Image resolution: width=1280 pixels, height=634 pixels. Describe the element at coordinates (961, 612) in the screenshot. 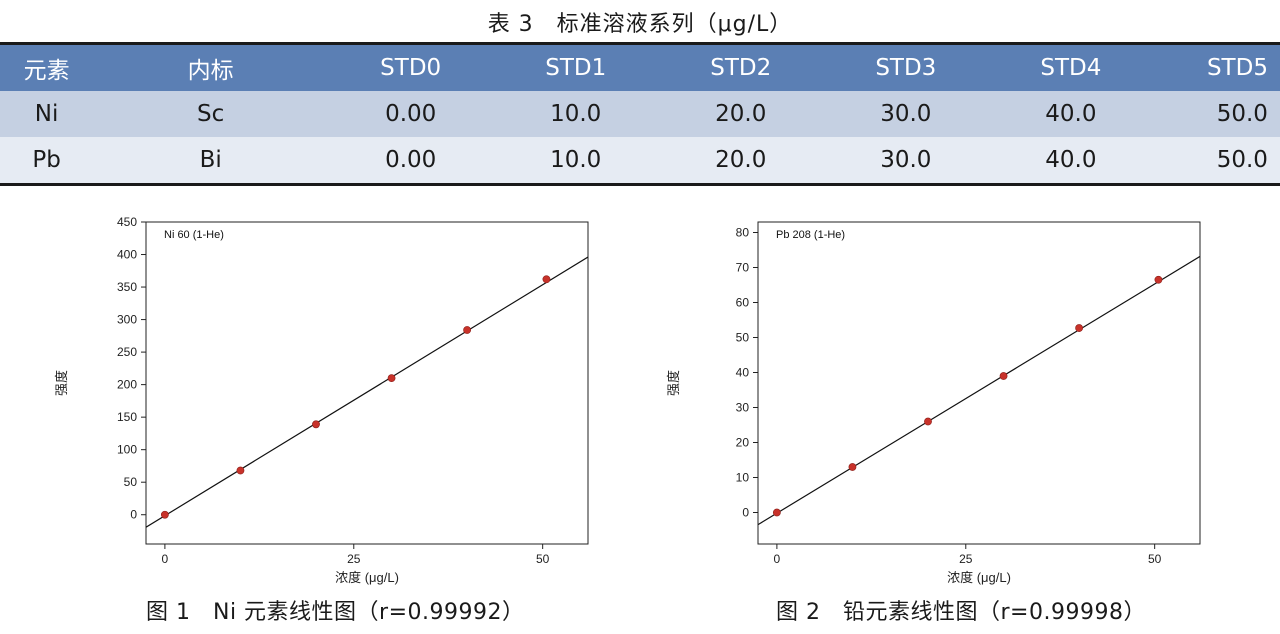

I see `figure2-caption: 图 2 铅元素线性图（r=0.99998）` at that location.